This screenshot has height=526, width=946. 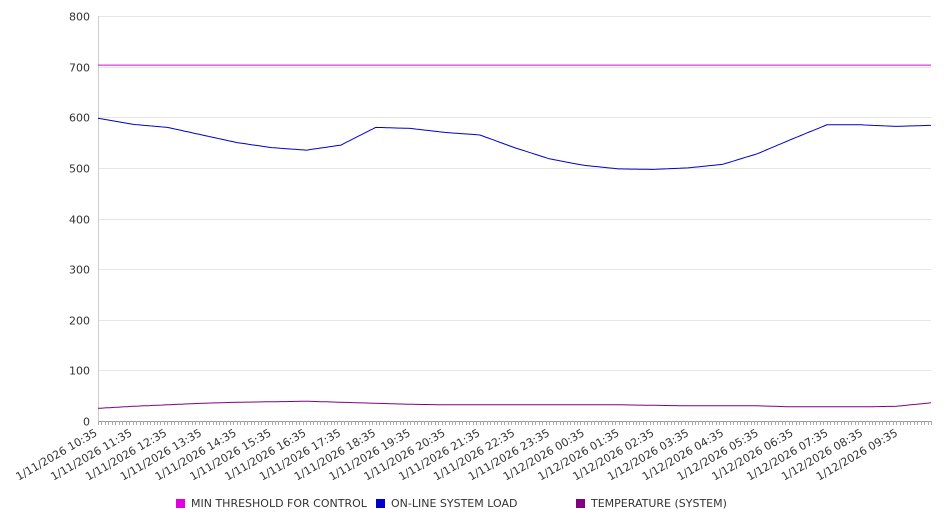 I want to click on y-tick-label: 200, so click(x=79, y=321).